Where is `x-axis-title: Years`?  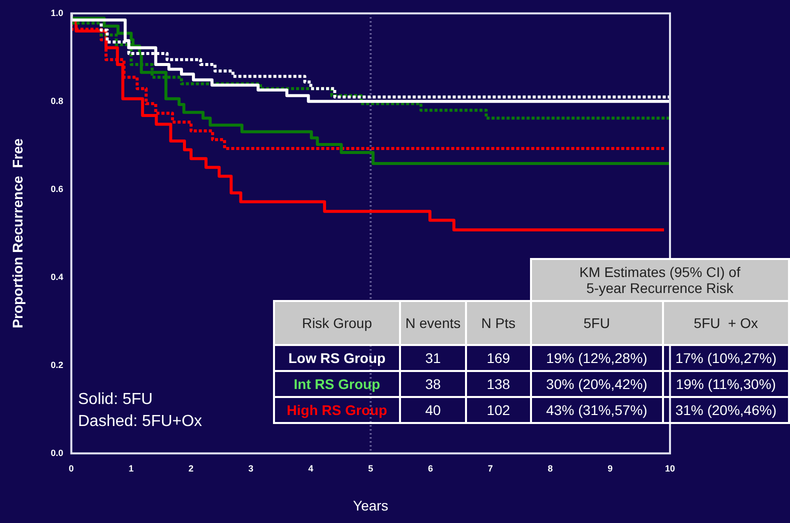
x-axis-title: Years is located at coordinates (370, 505).